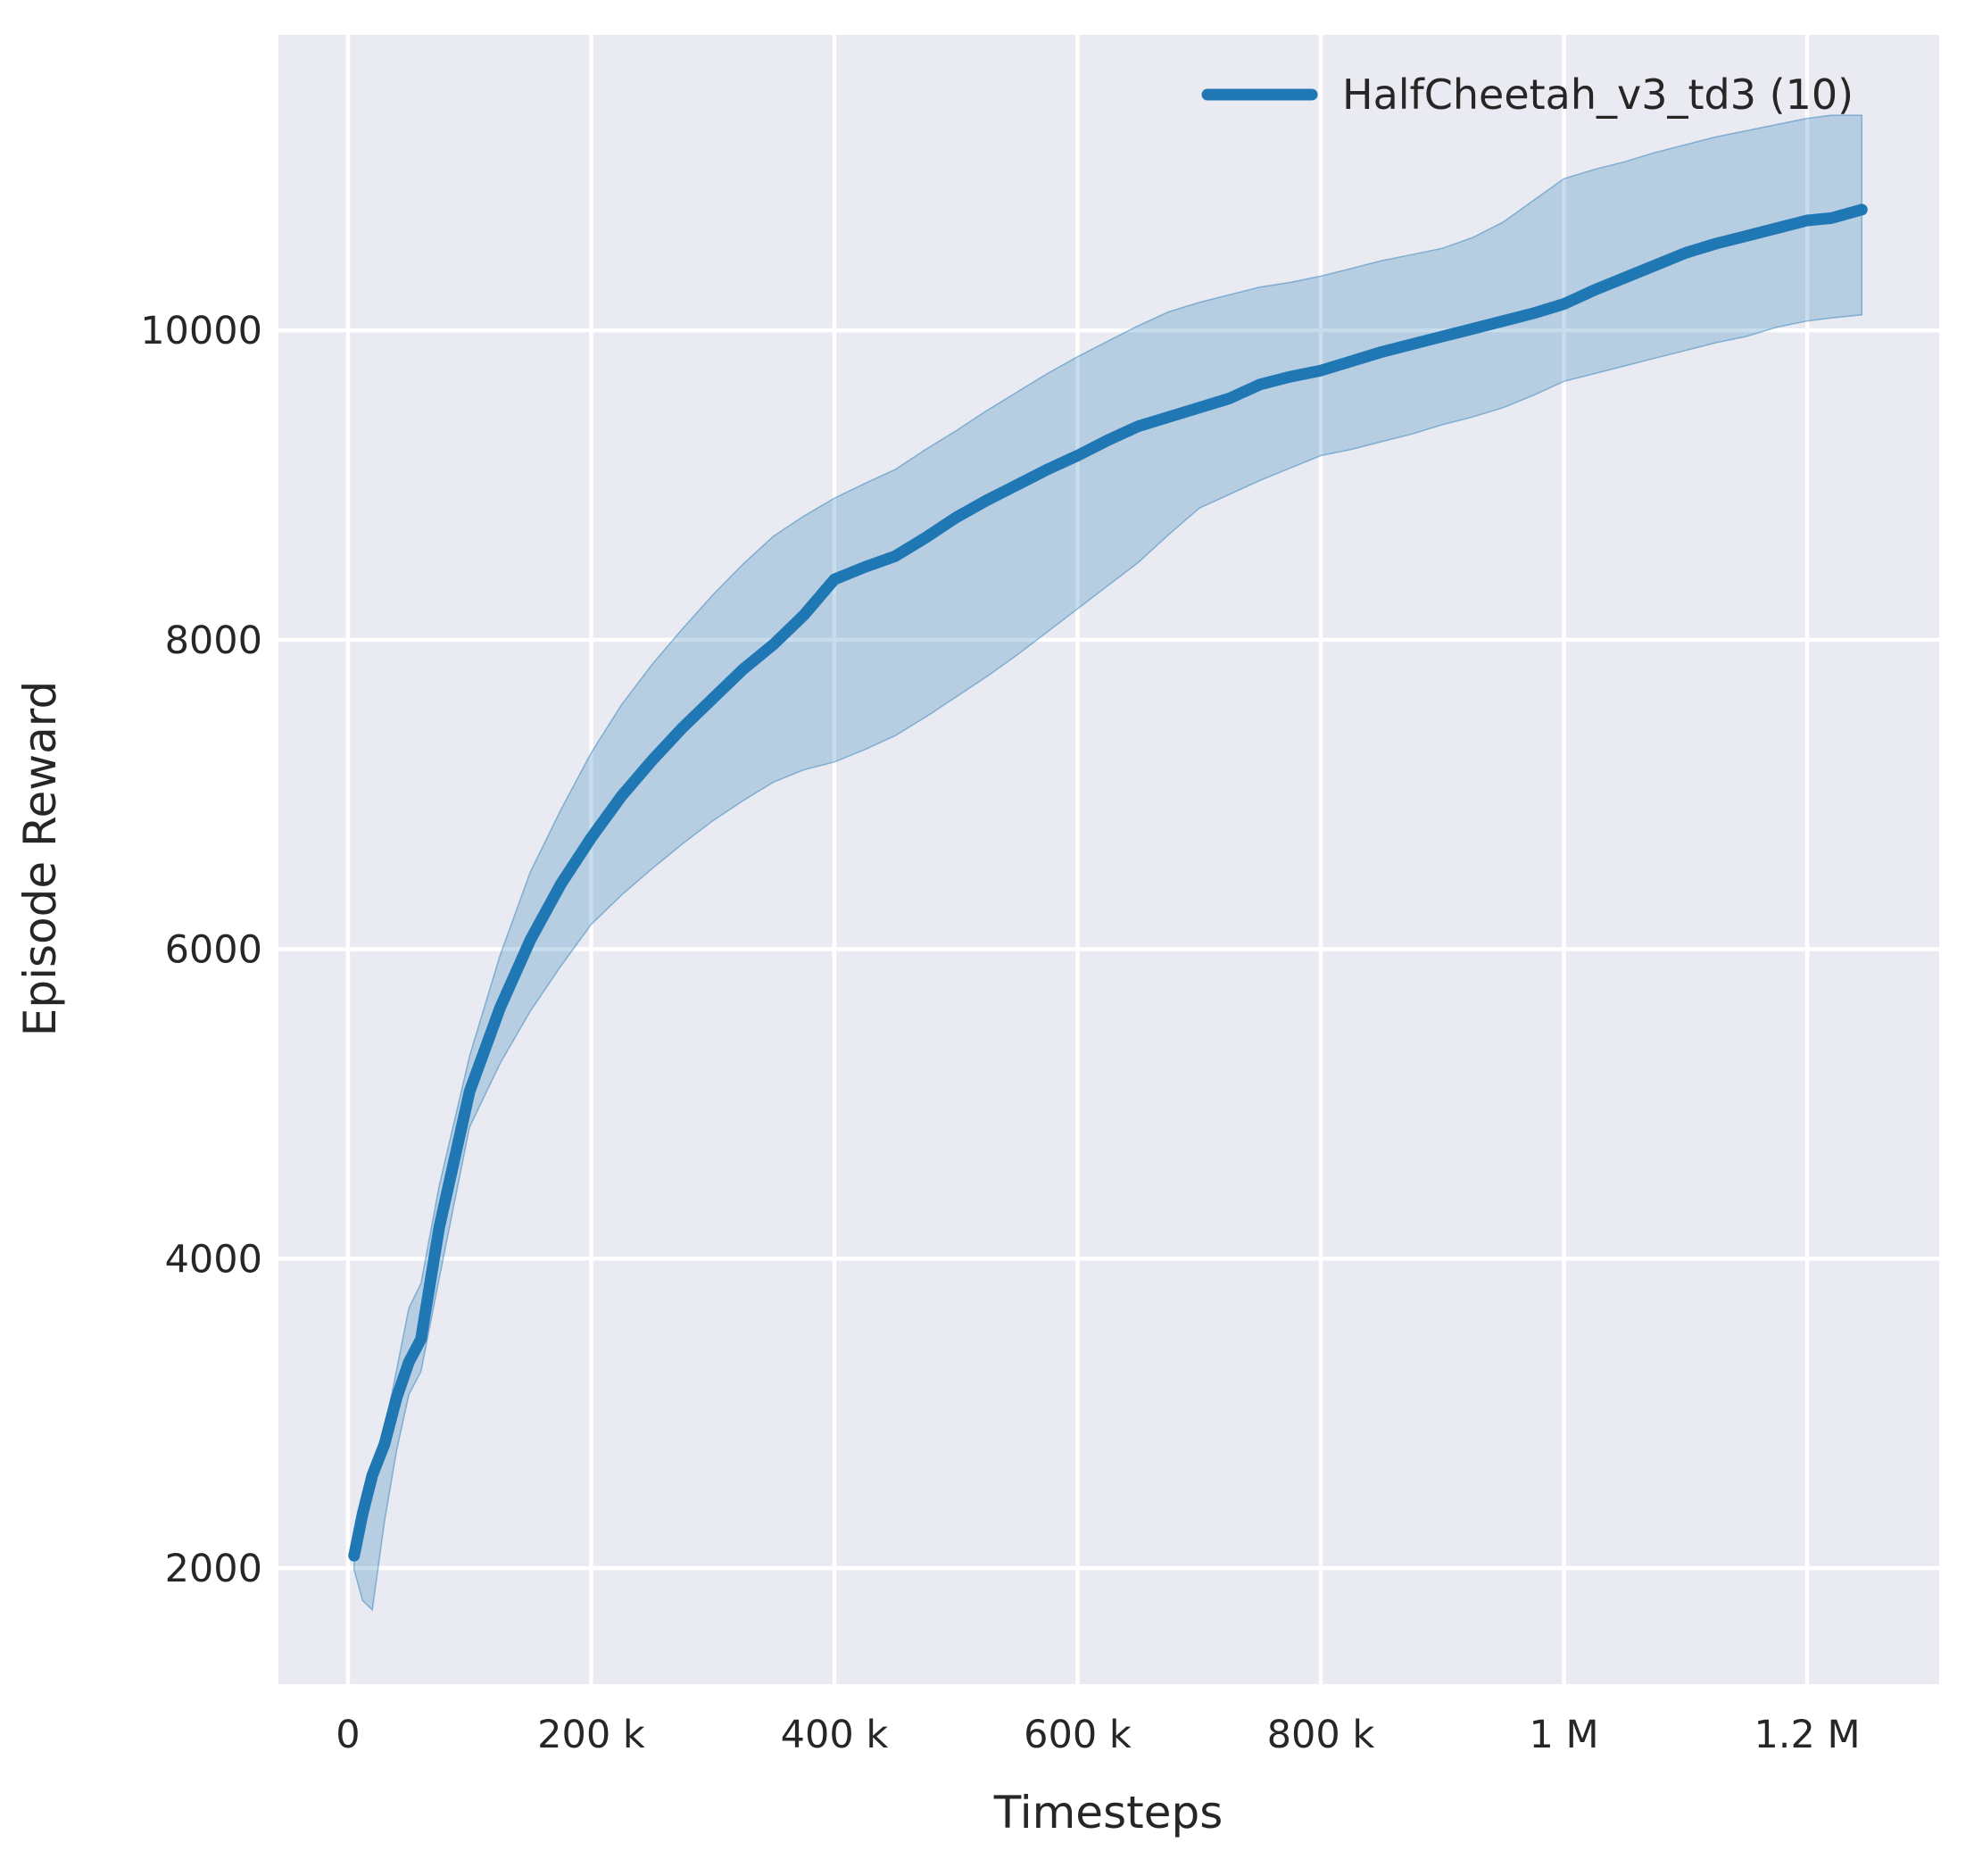 This screenshot has width=1974, height=1876. I want to click on x-tick-label: 600 k, so click(1078, 1735).